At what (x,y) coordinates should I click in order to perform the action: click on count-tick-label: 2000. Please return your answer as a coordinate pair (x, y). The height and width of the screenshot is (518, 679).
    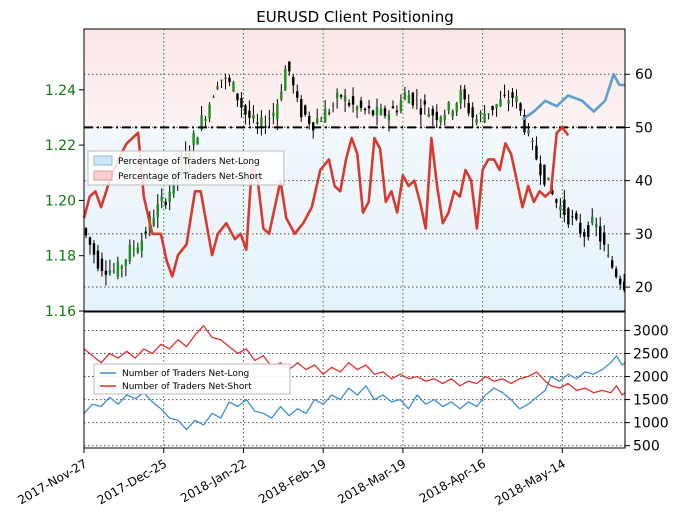
    Looking at the image, I should click on (651, 378).